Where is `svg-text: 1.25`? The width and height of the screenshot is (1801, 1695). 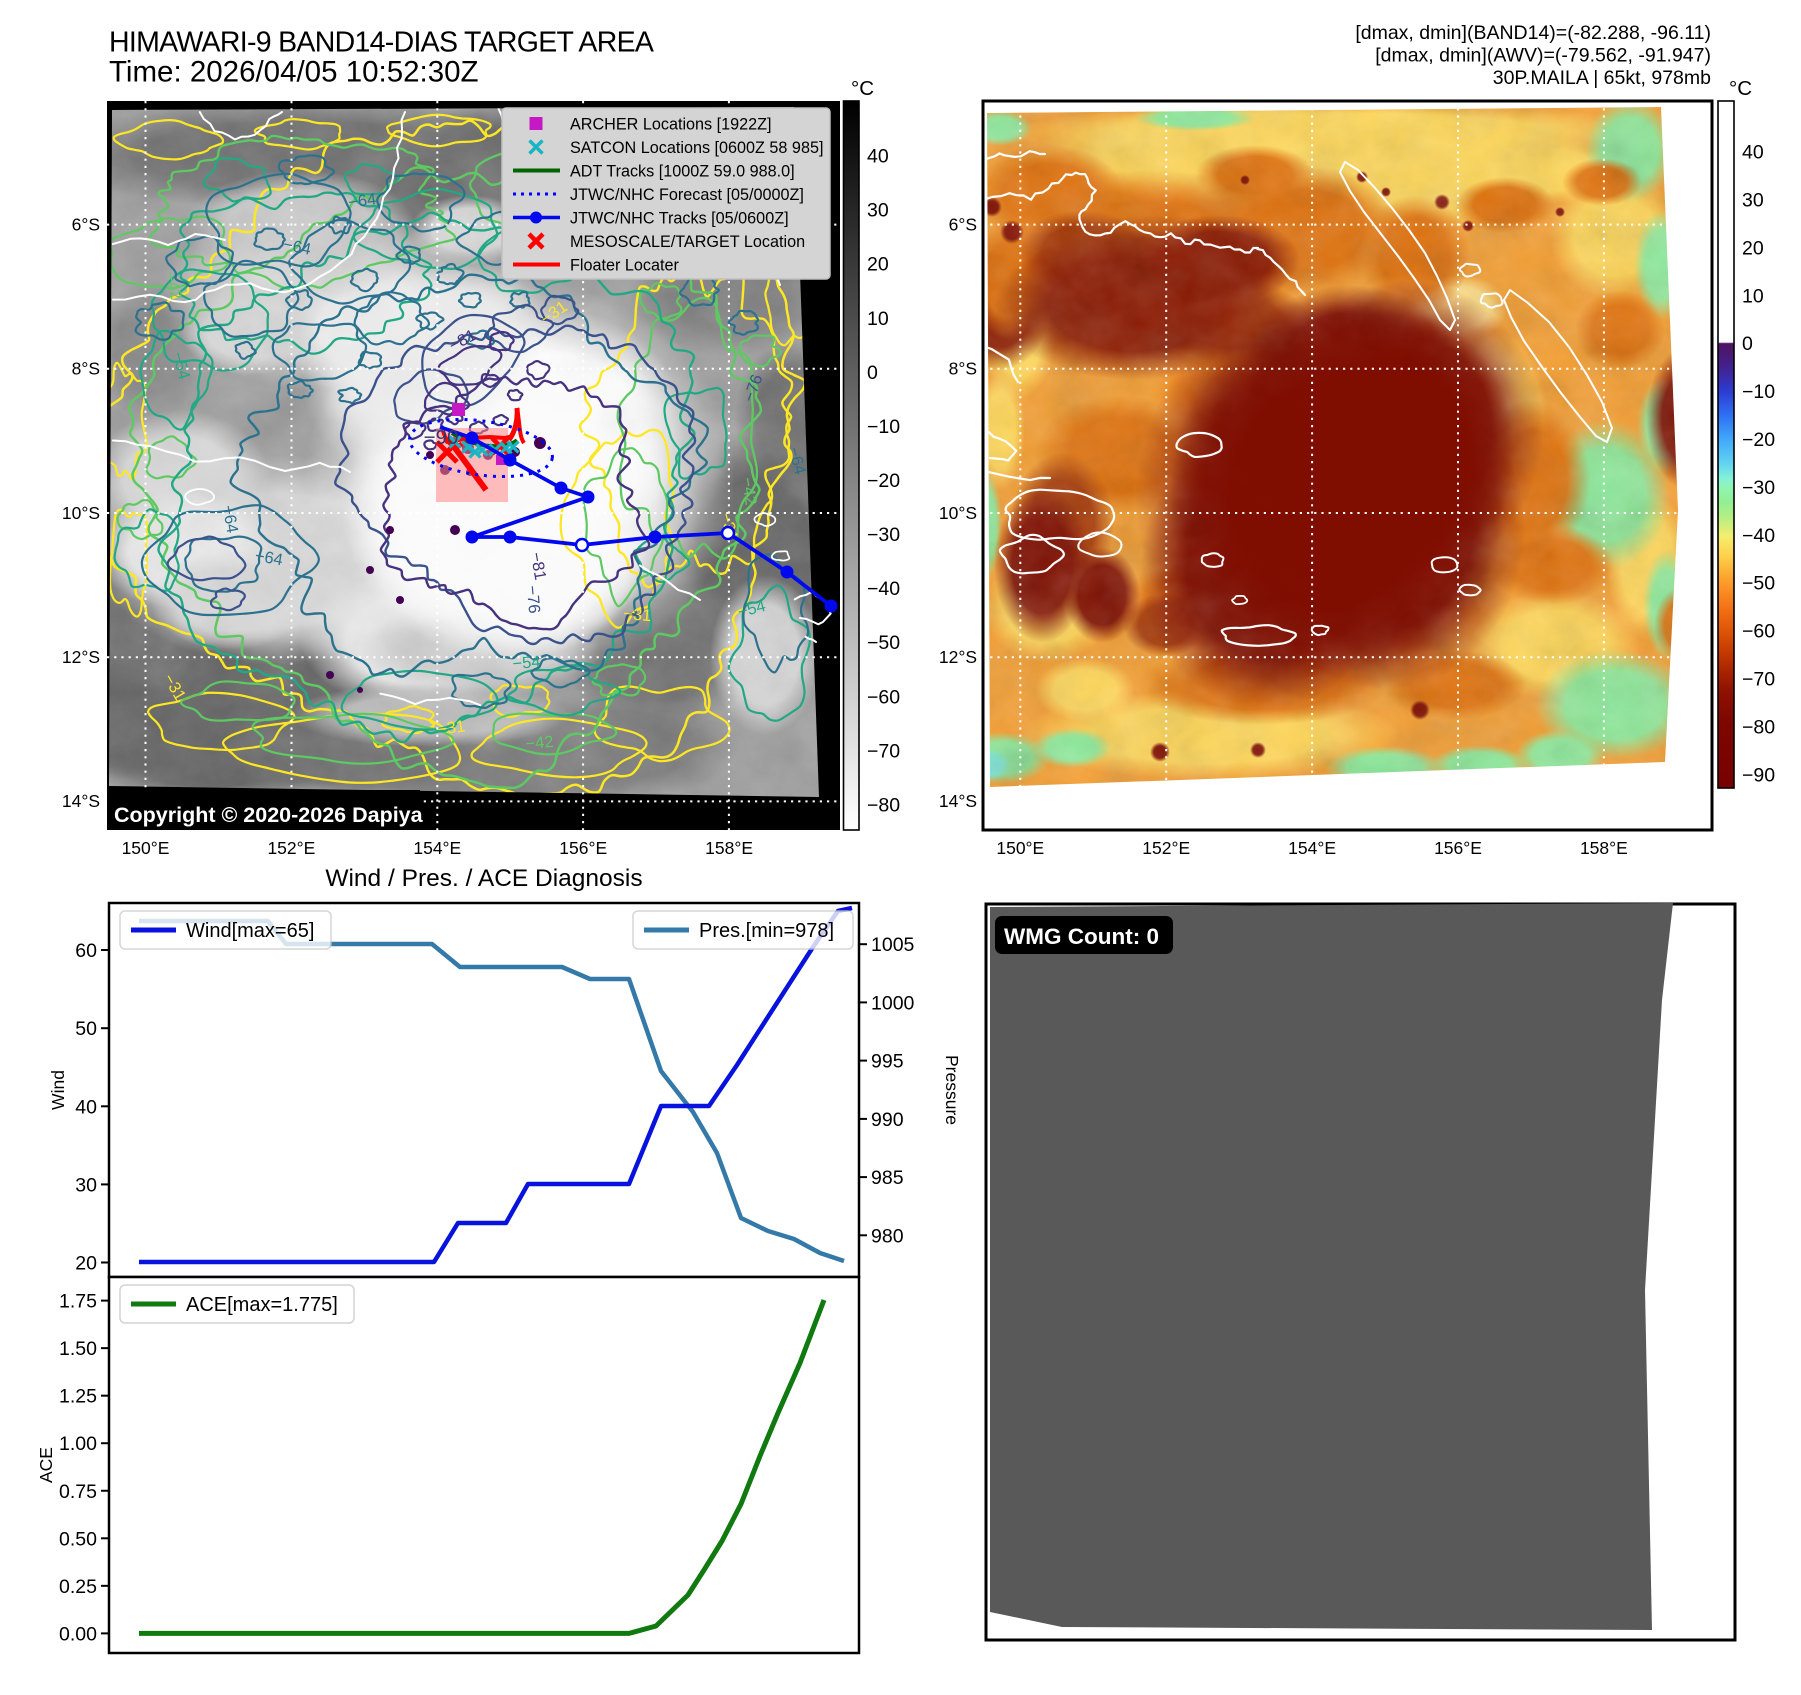
svg-text: 1.25 is located at coordinates (78, 1397).